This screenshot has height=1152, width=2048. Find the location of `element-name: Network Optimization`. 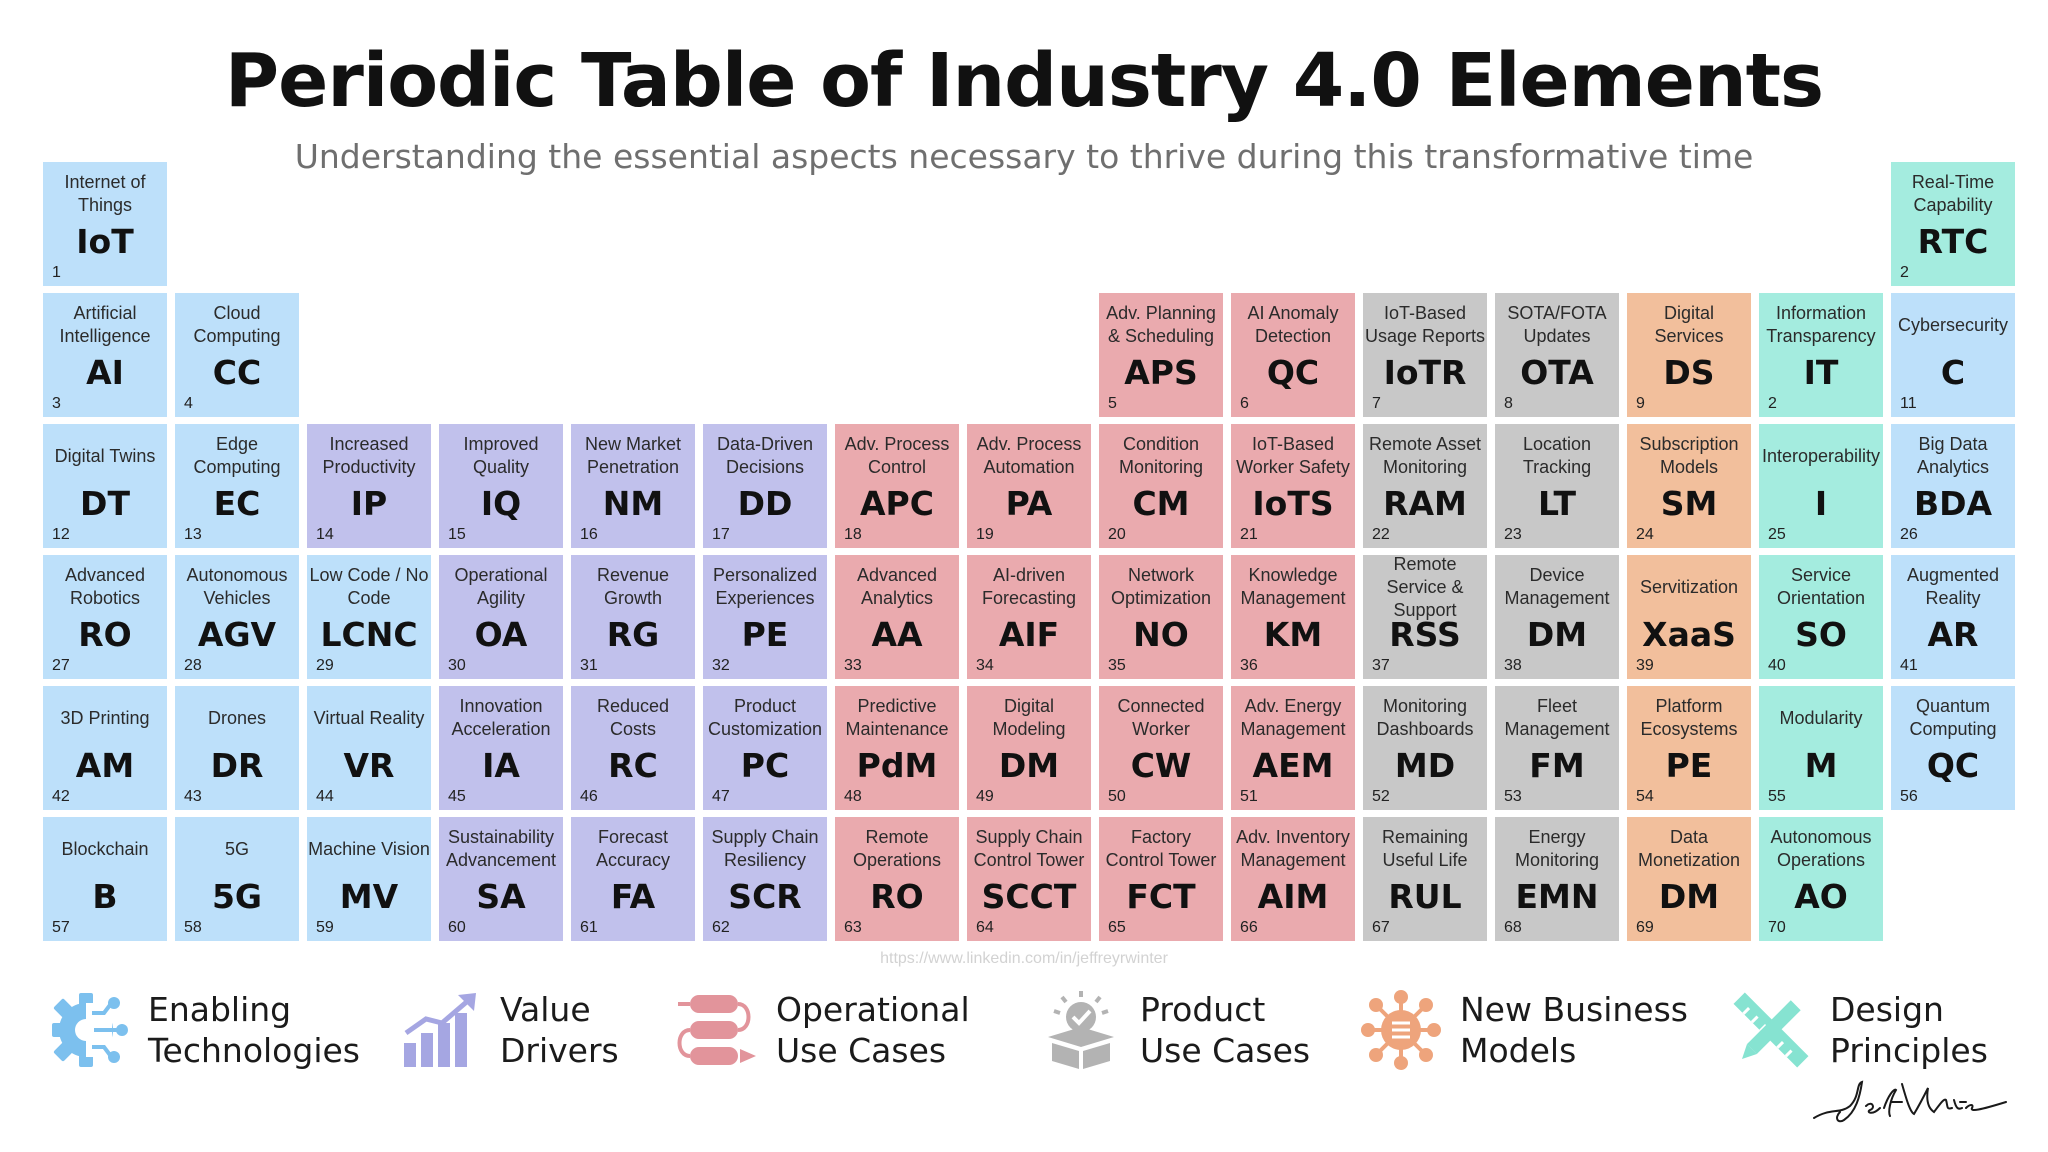

element-name: Network Optimization is located at coordinates (1161, 586).